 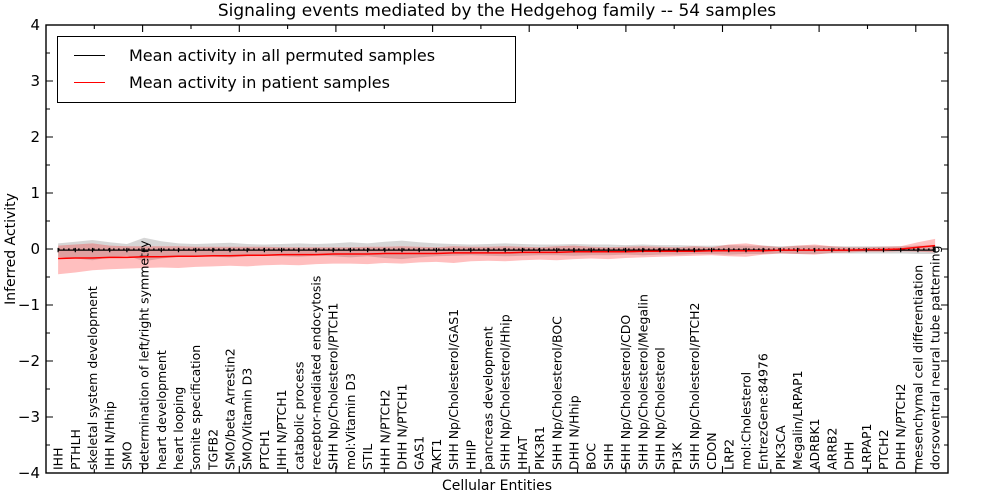 I want to click on x-tick-label: mol:Cholesterol, so click(x=746, y=421).